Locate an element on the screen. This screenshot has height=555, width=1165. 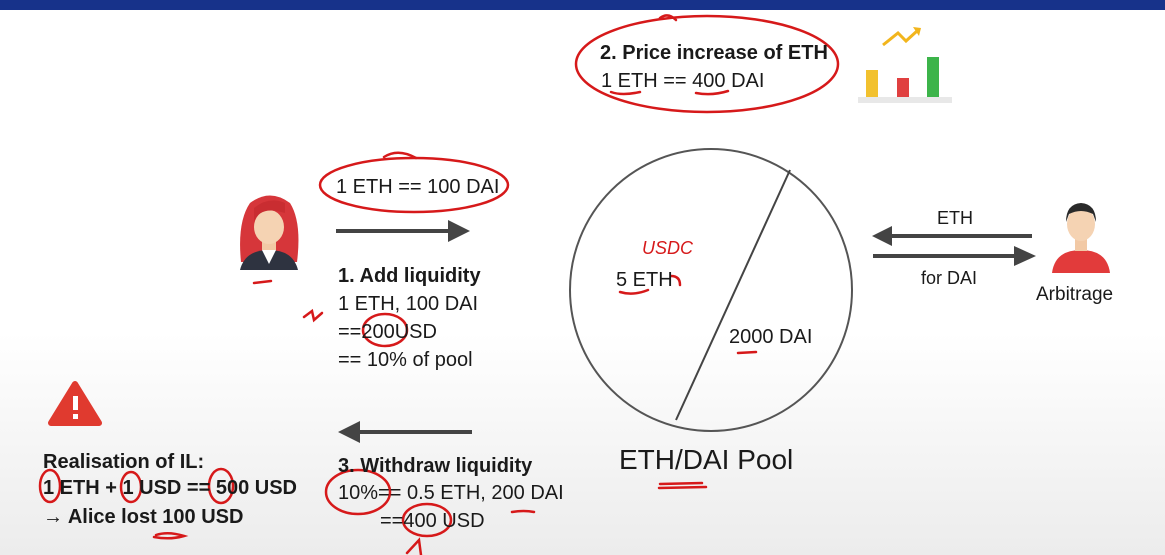
price-increase-line: 1 ETH == 400 DAI is located at coordinates (683, 81).